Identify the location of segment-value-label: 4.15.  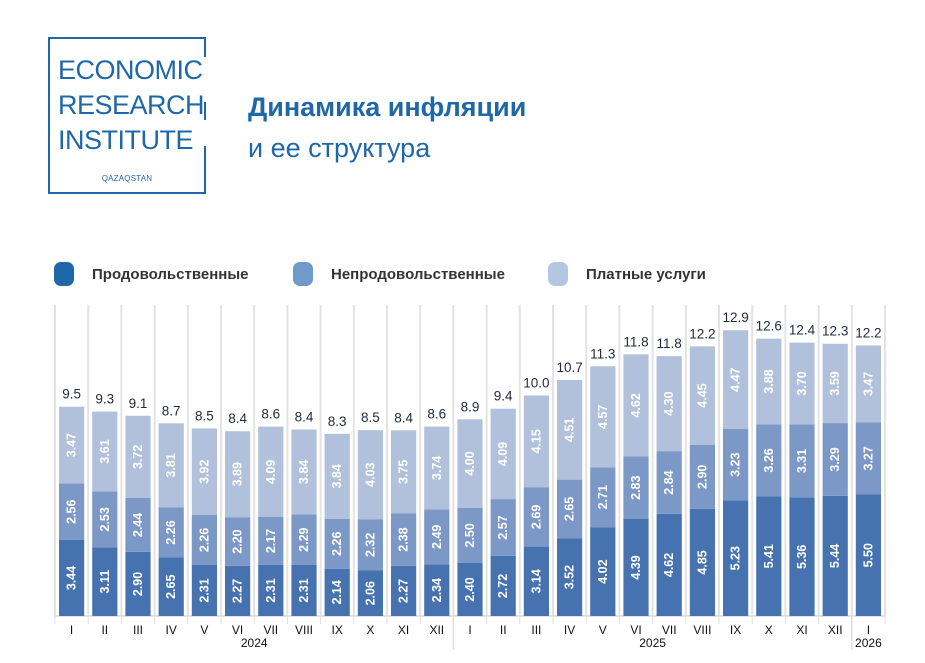
(536, 441).